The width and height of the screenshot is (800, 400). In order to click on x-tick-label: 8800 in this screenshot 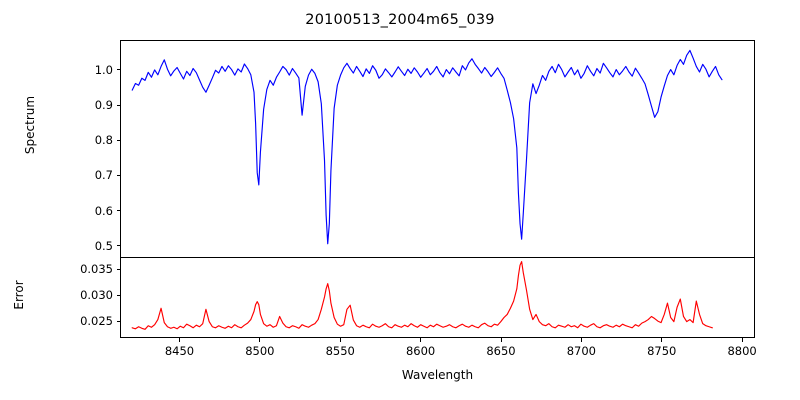, I will do `click(742, 351)`.